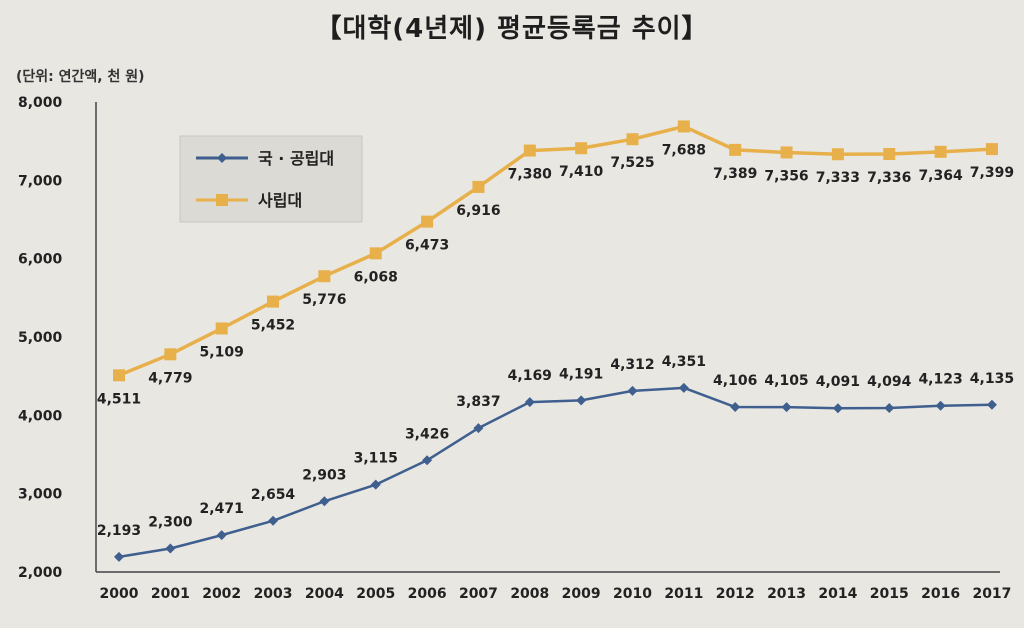 The height and width of the screenshot is (628, 1024). What do you see at coordinates (632, 163) in the screenshot?
I see `data-label: 7,525` at bounding box center [632, 163].